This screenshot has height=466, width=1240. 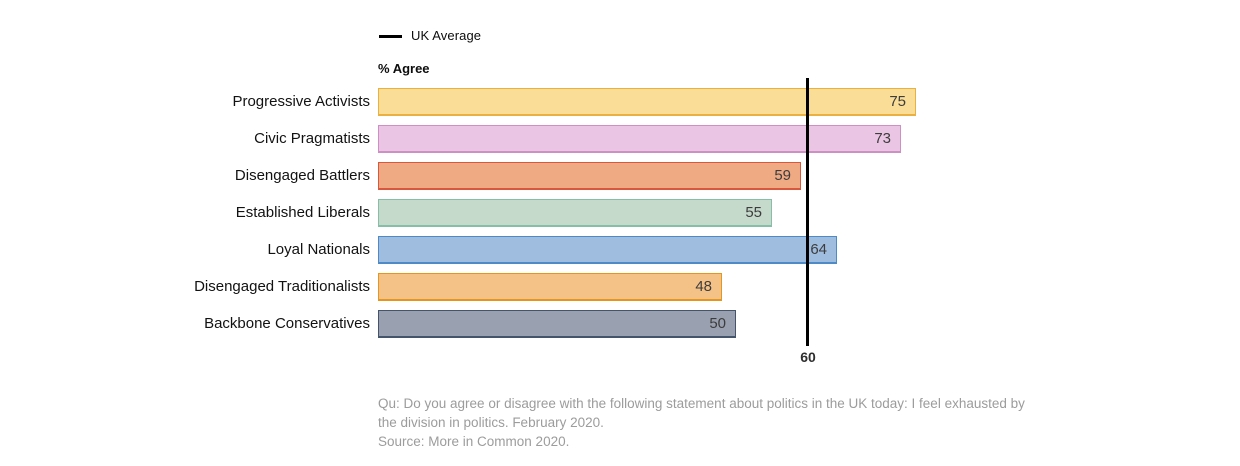 I want to click on uk-average-legend-line-icon, so click(x=390, y=36).